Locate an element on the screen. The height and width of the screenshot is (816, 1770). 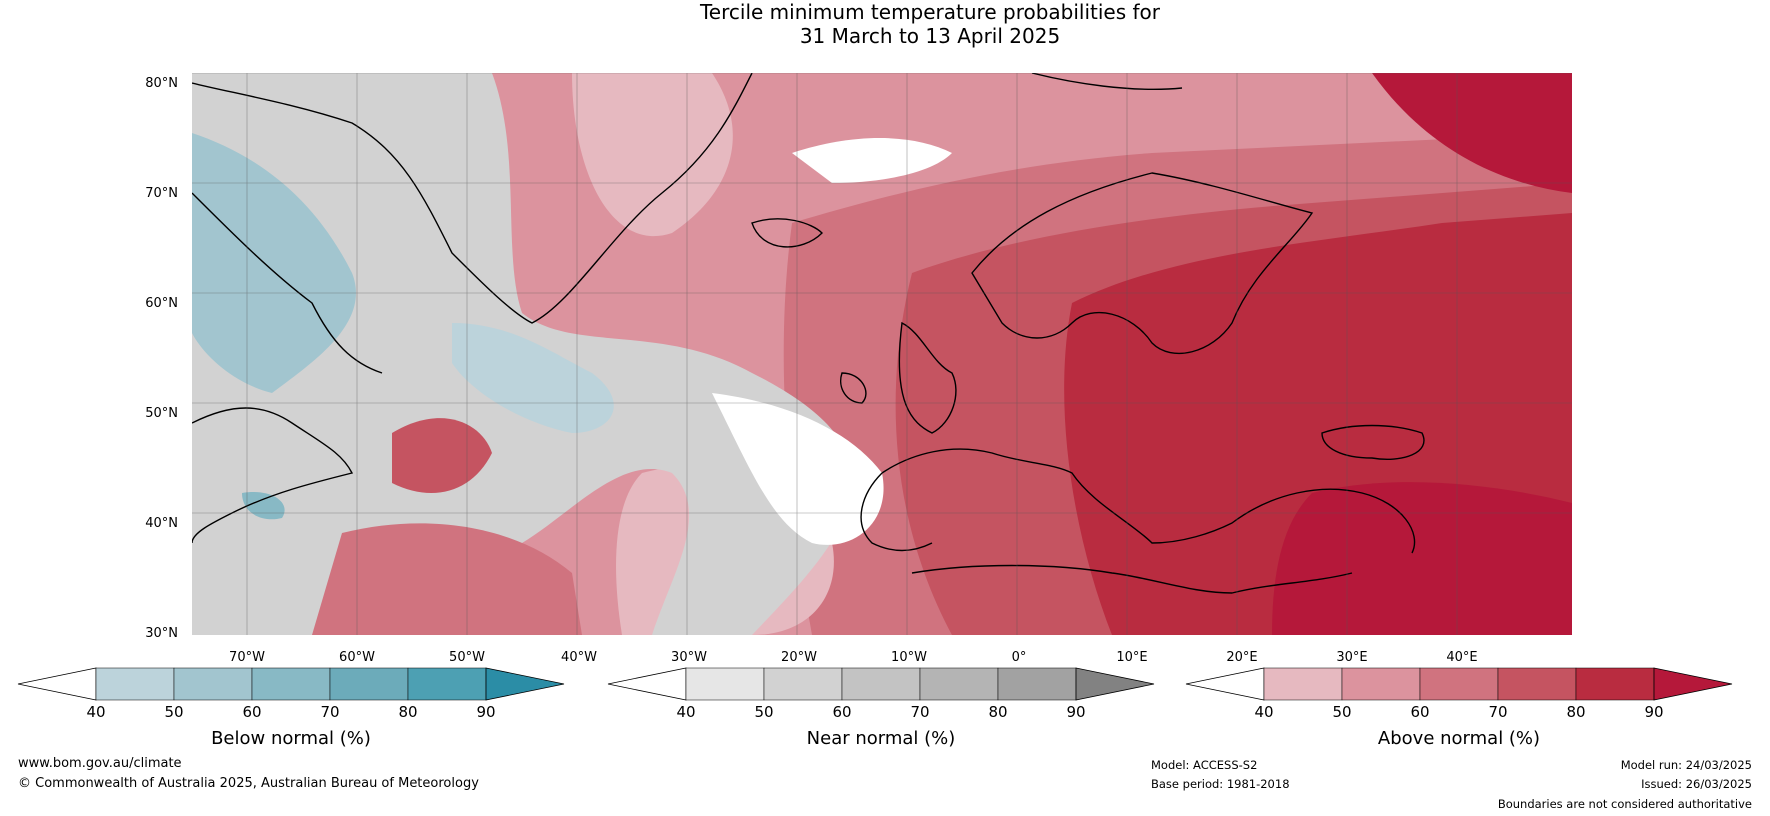
lat-label-70n: 70°N is located at coordinates (161, 193).